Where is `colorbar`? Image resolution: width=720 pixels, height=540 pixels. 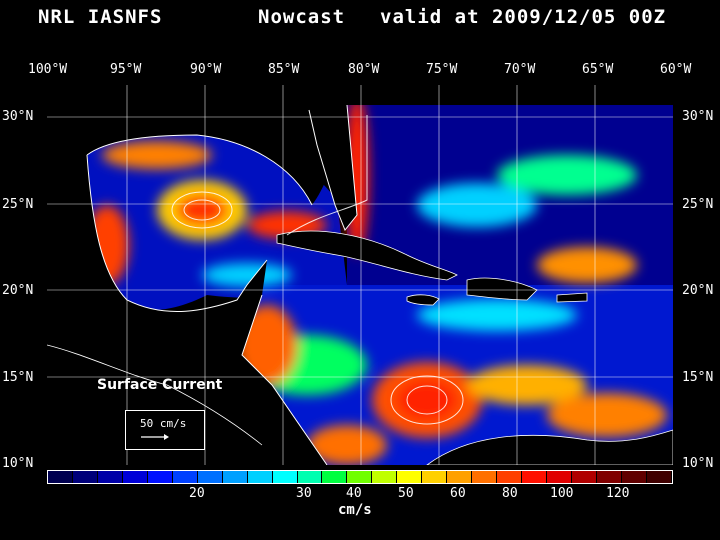
colorbar is located at coordinates (360, 477).